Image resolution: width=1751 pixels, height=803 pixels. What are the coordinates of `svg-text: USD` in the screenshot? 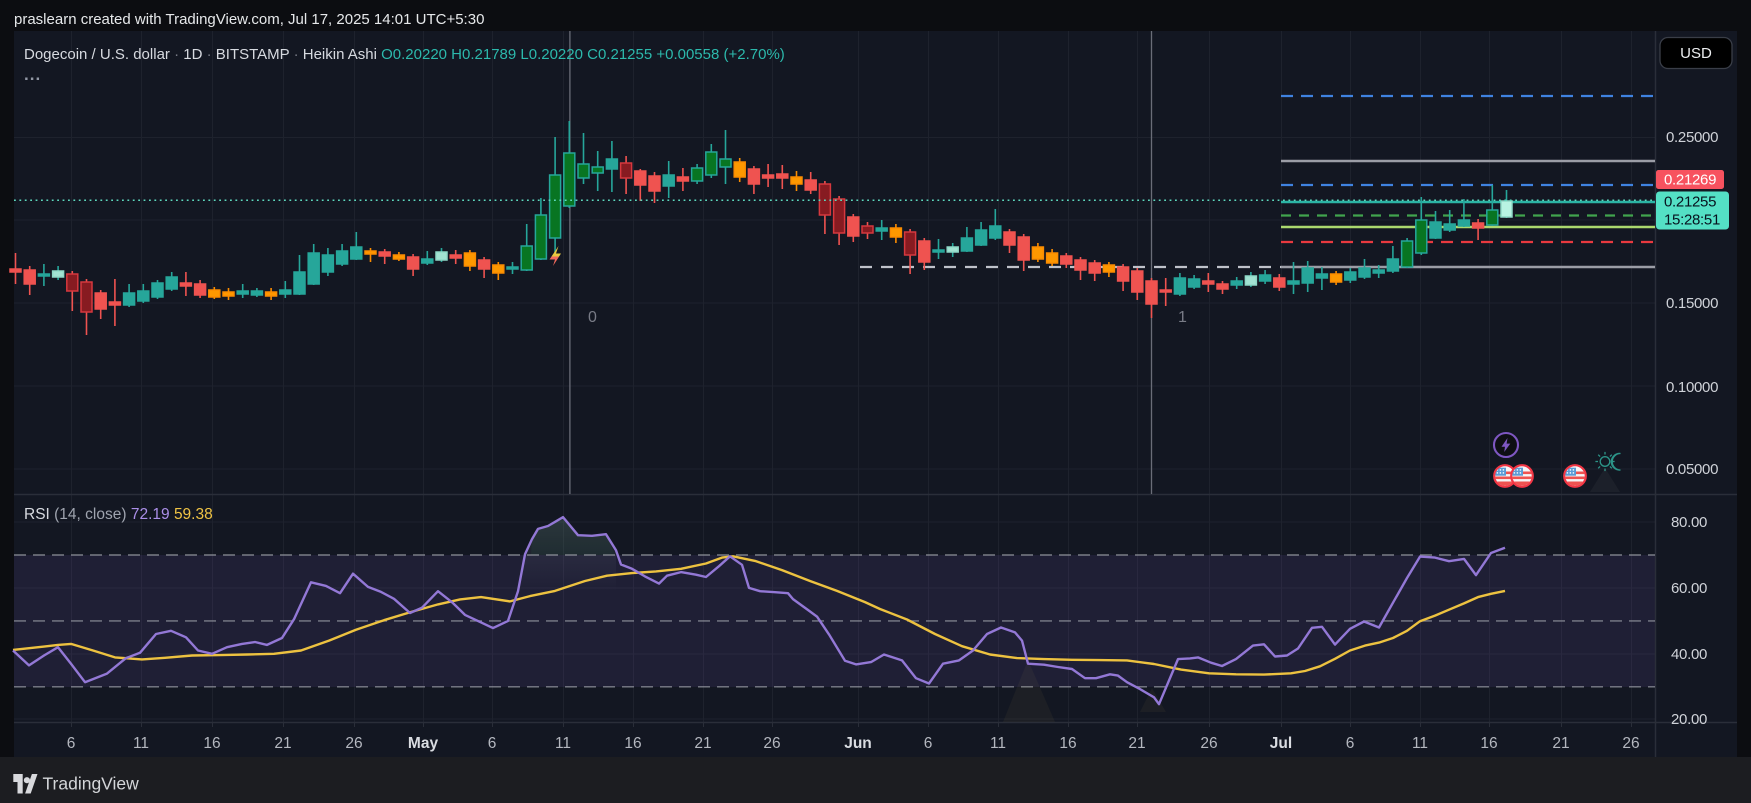 It's located at (1696, 53).